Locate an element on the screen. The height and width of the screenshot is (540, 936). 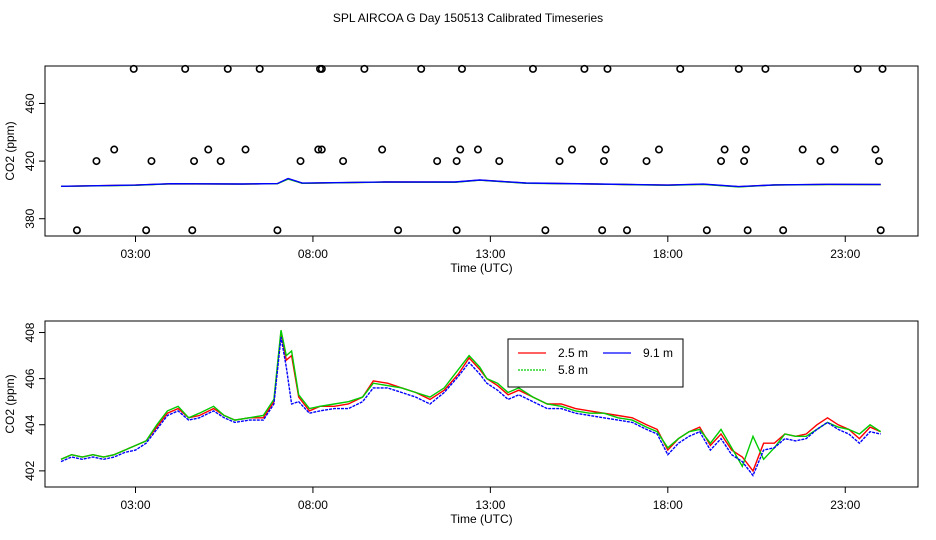
bottom-y-axis: 402 404 406 408 is located at coordinates (34, 401).